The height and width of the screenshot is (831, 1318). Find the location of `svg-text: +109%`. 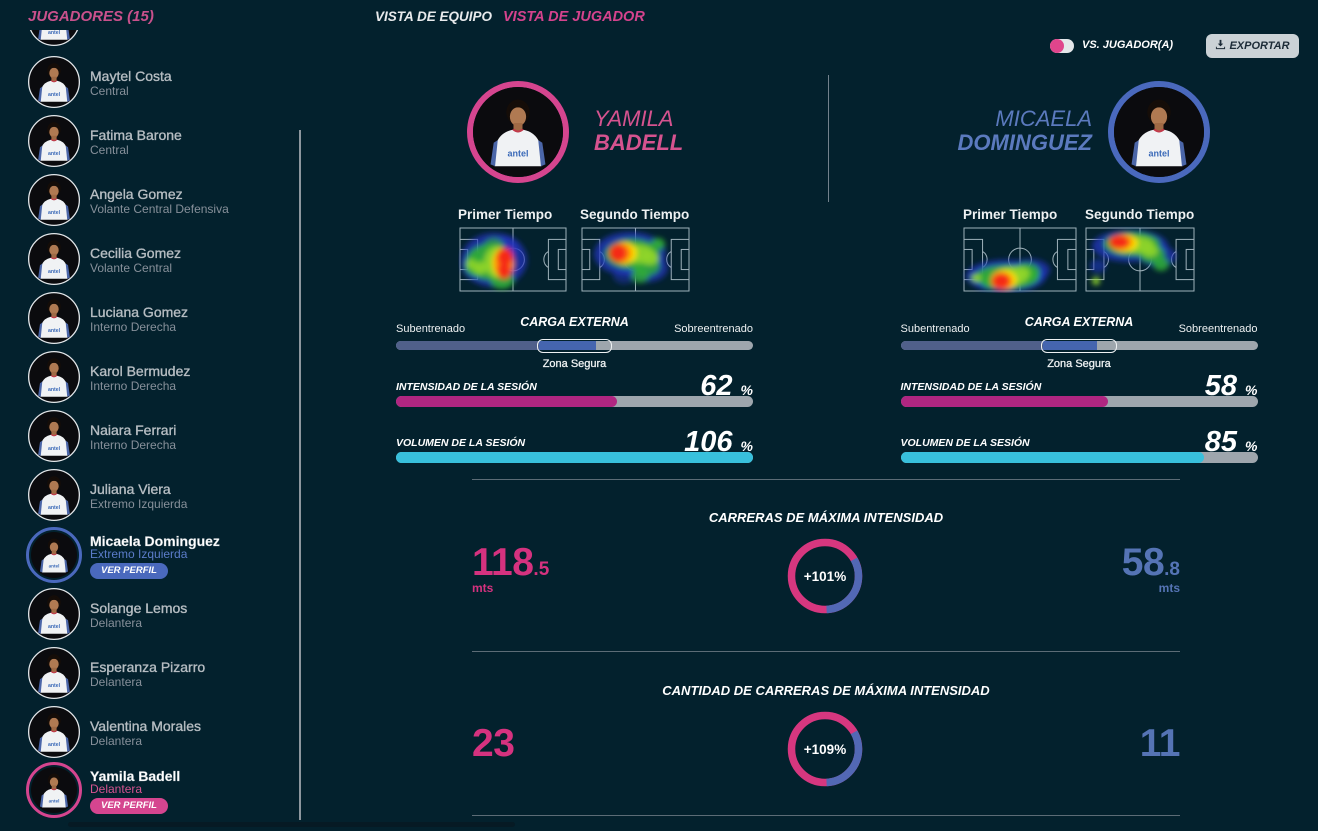

svg-text: +109% is located at coordinates (825, 749).